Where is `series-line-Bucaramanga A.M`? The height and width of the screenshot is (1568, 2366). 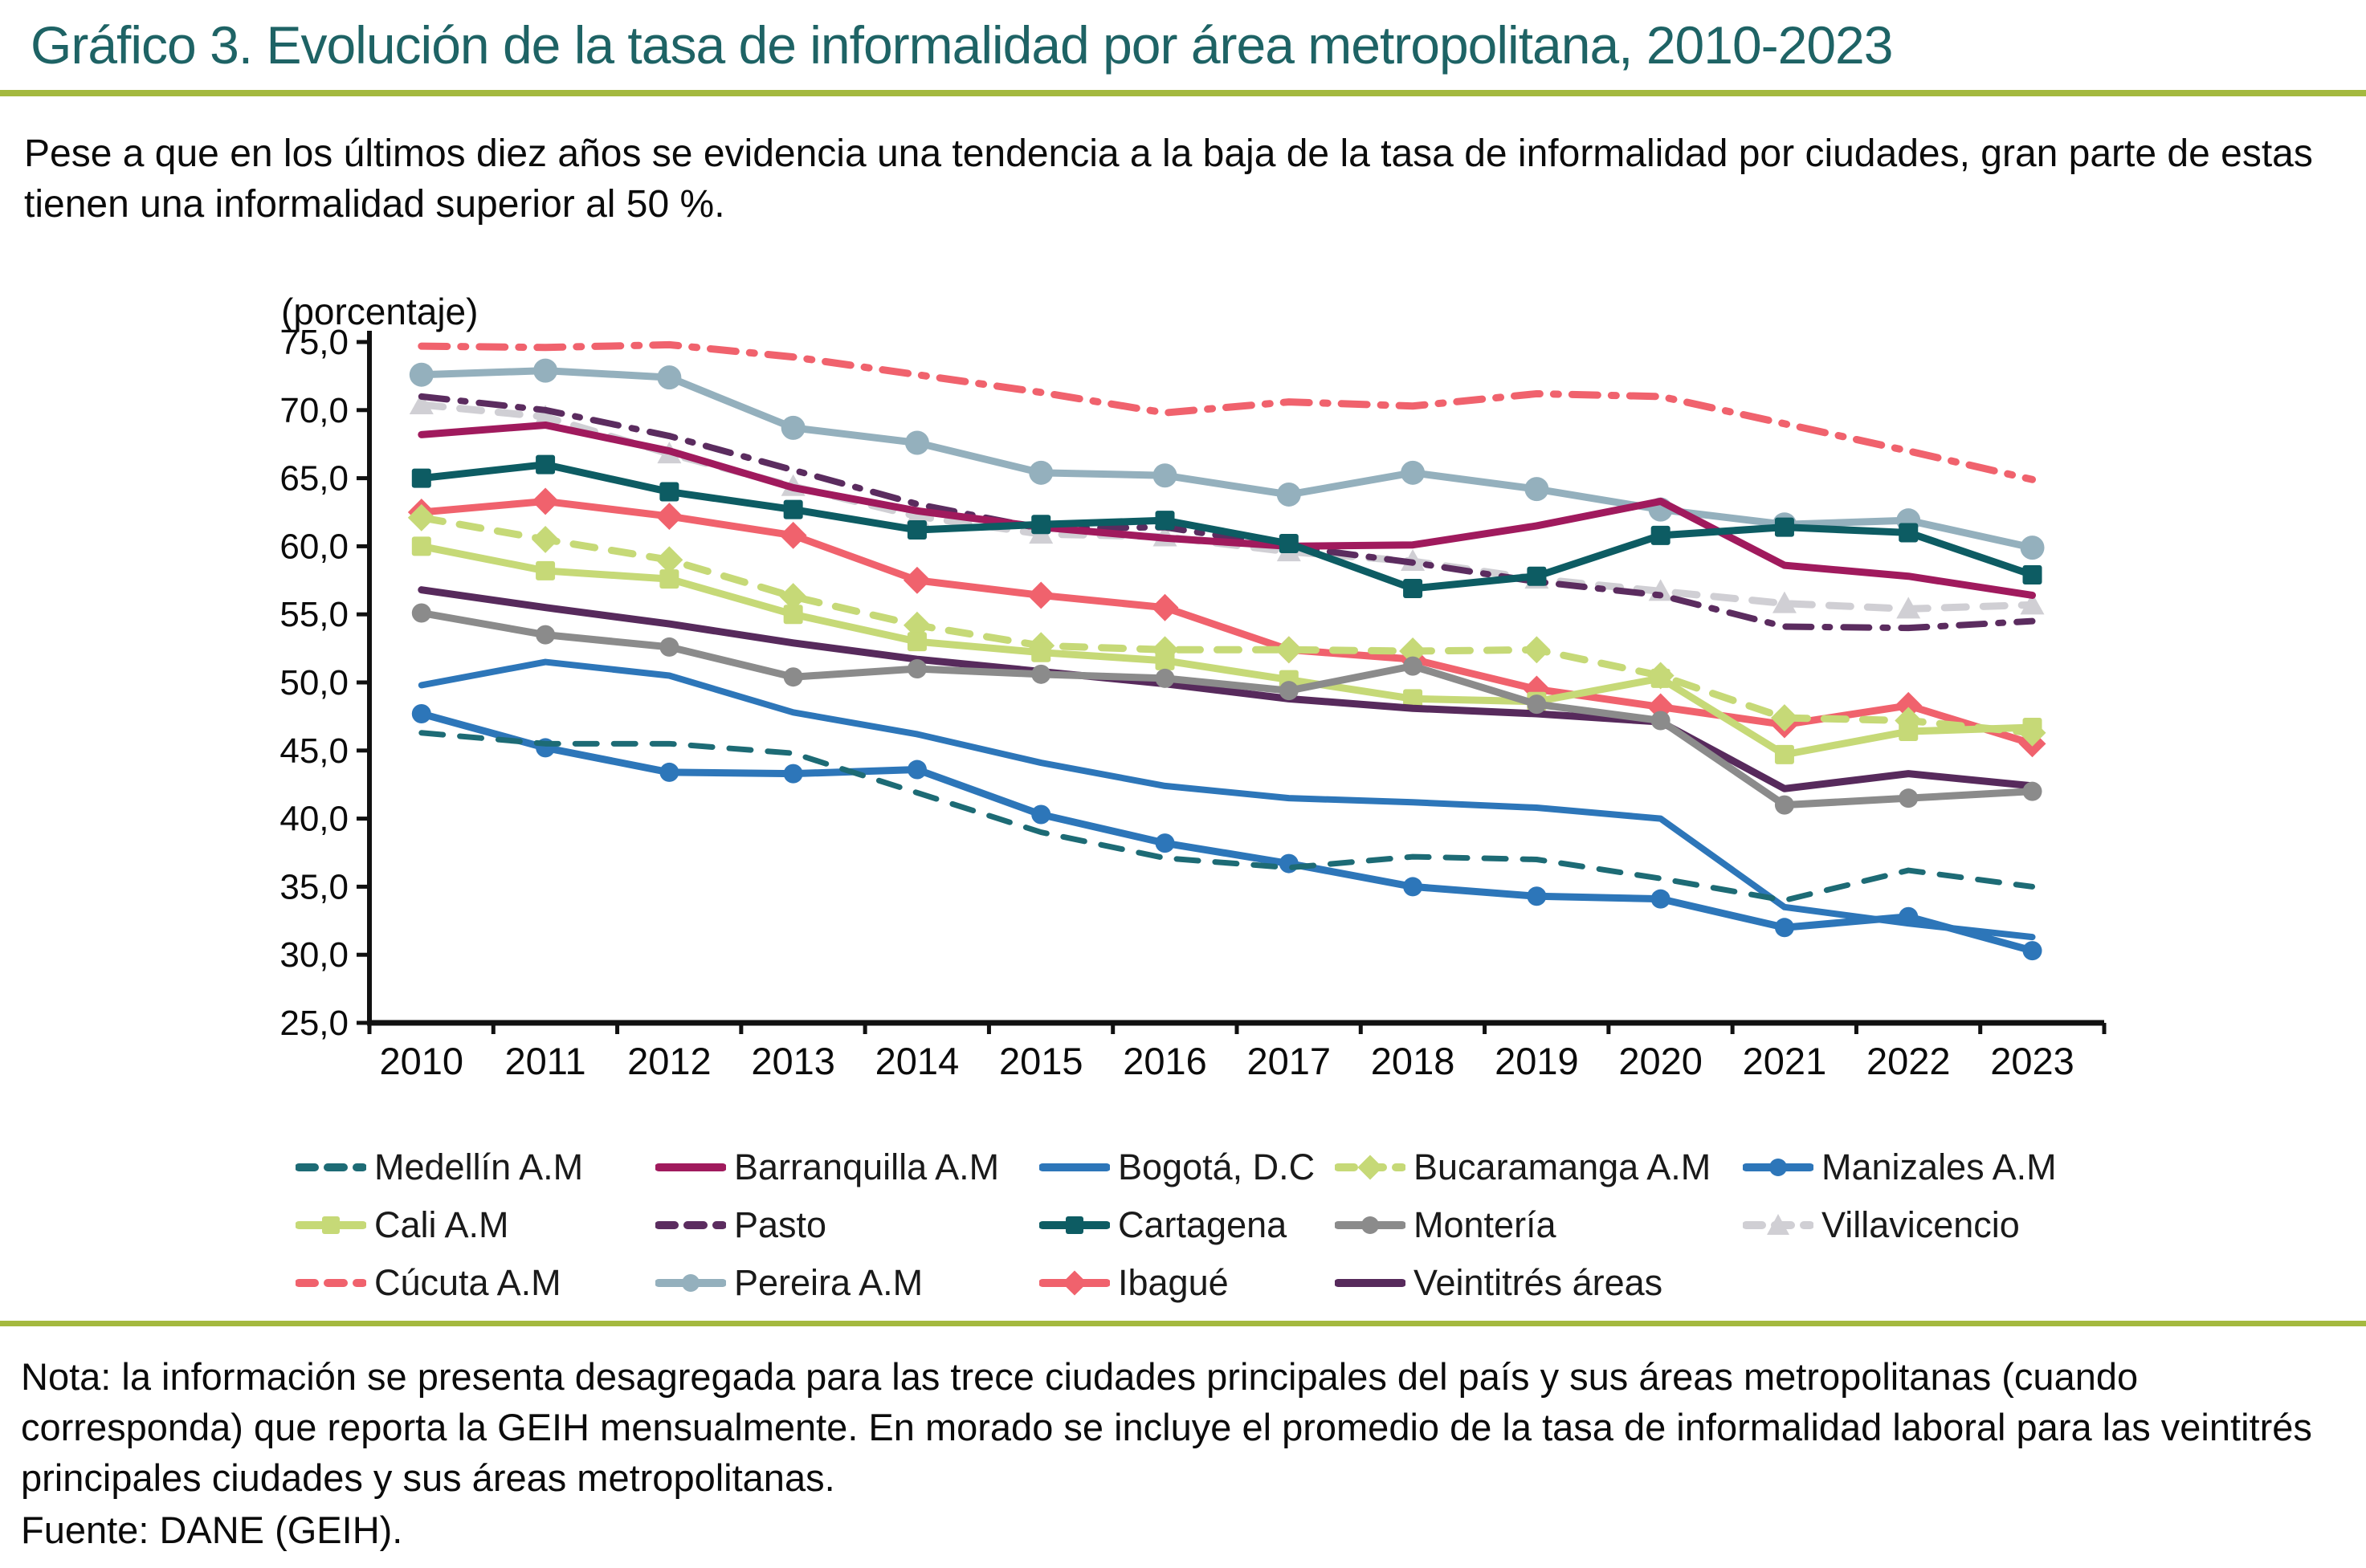 series-line-Bucaramanga A.M is located at coordinates (1227, 625).